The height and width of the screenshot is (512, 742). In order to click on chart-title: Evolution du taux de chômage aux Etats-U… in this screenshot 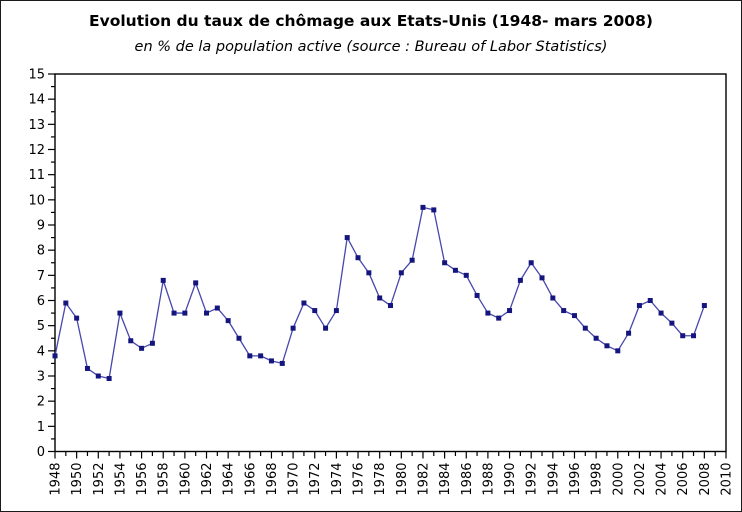, I will do `click(371, 21)`.